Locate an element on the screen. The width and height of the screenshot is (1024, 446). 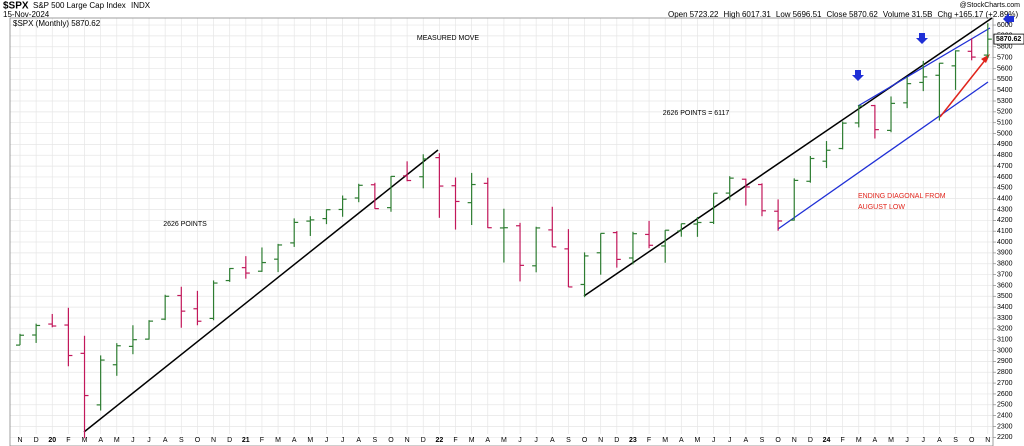
y-tick-label: 4300 is located at coordinates (1005, 209).